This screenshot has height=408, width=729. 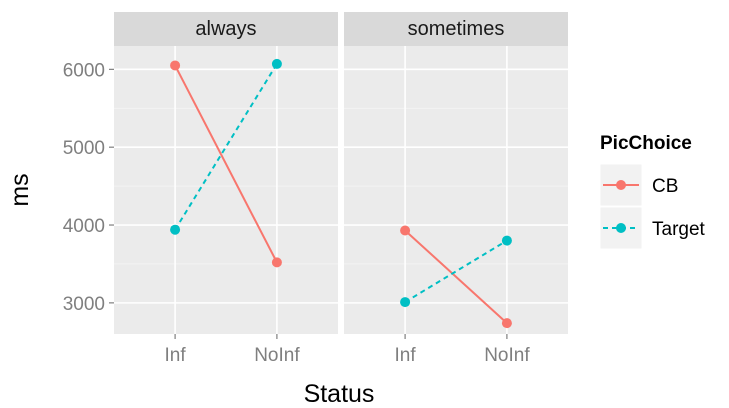 I want to click on y-axis: 3000 4000 5000 6000, so click(x=88, y=187).